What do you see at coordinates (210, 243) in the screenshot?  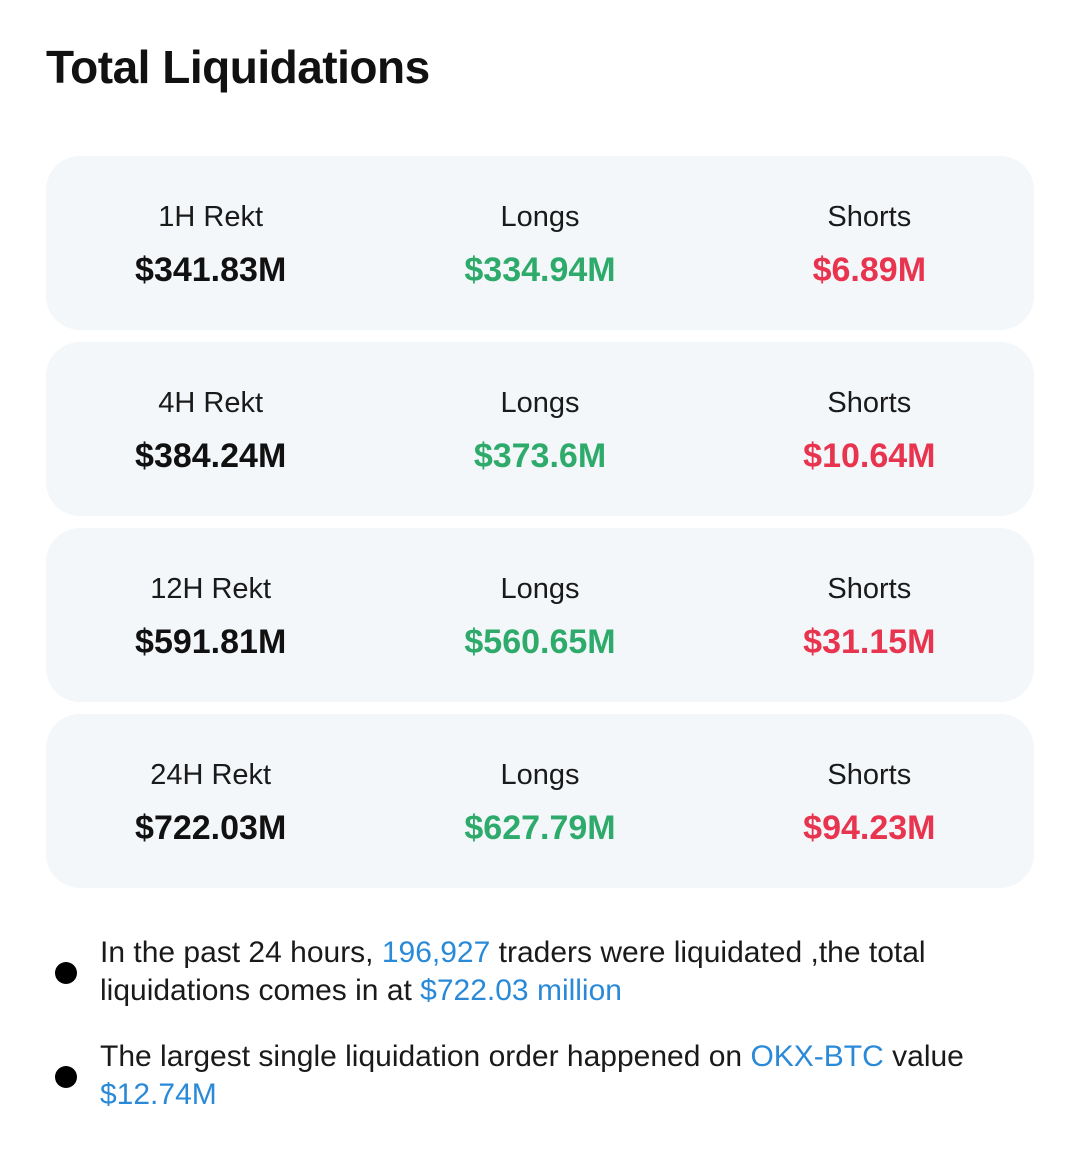 I see `total-cell: 1H Rekt $341.83M` at bounding box center [210, 243].